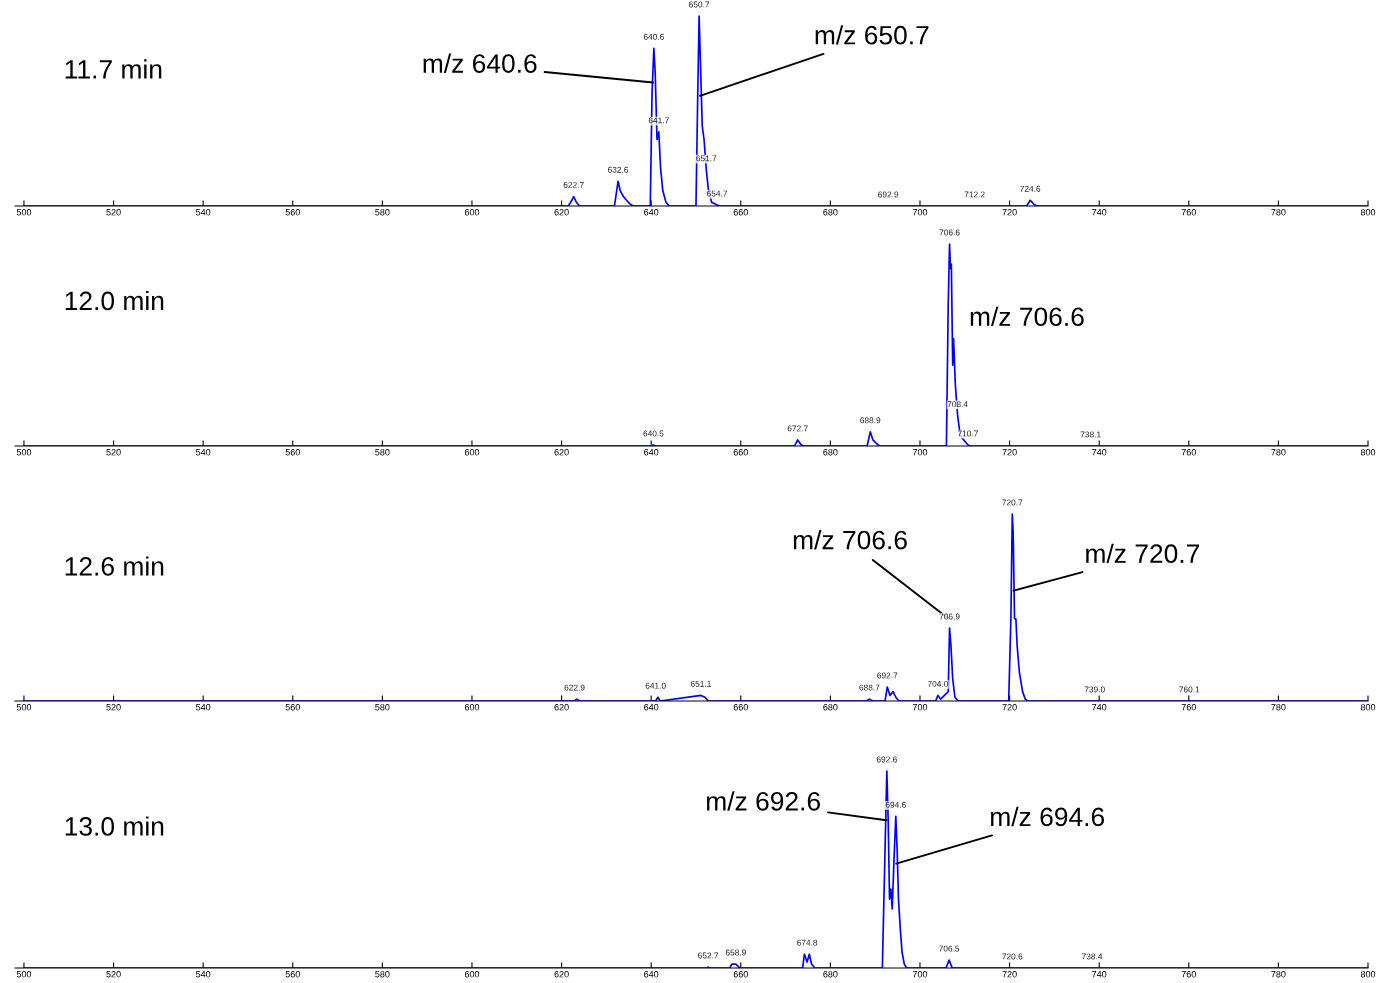 The width and height of the screenshot is (1380, 983). Describe the element at coordinates (870, 420) in the screenshot. I see `annotation: 688.9` at that location.